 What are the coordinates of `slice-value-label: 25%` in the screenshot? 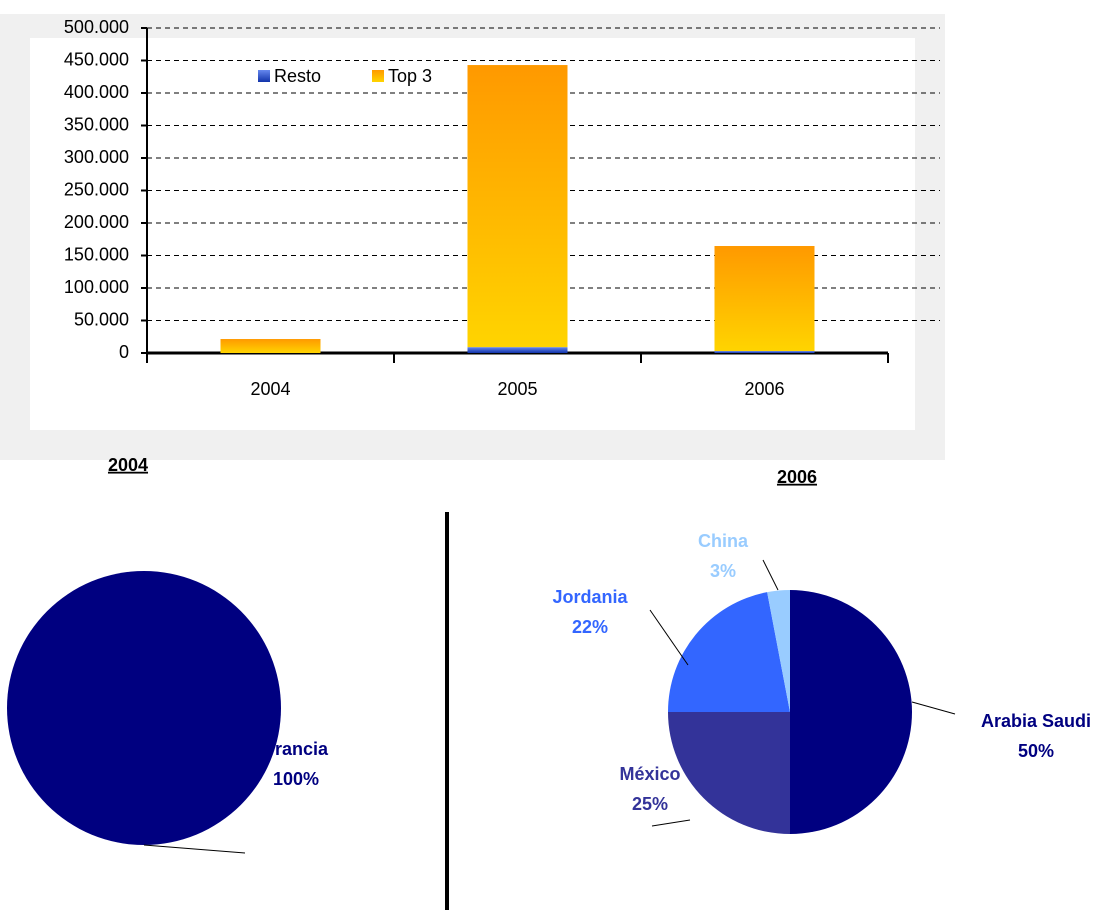 It's located at (650, 804).